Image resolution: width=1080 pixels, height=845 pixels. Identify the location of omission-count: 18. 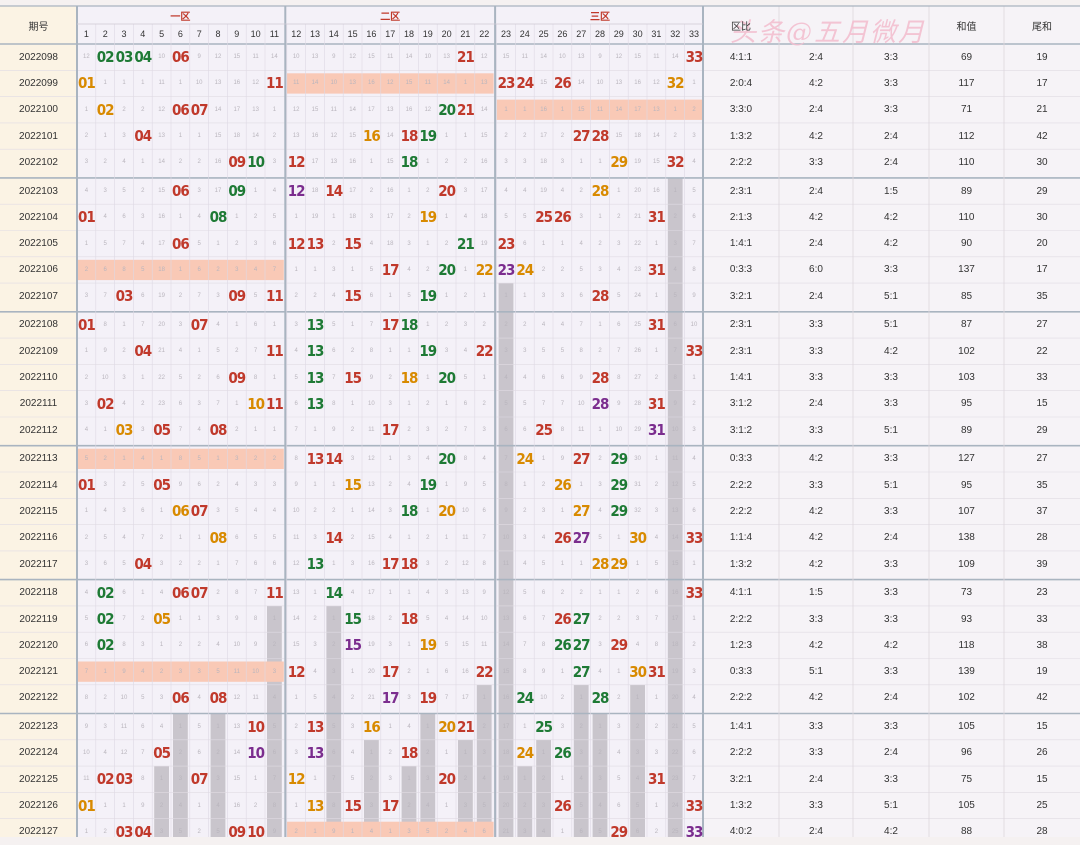
(161, 269).